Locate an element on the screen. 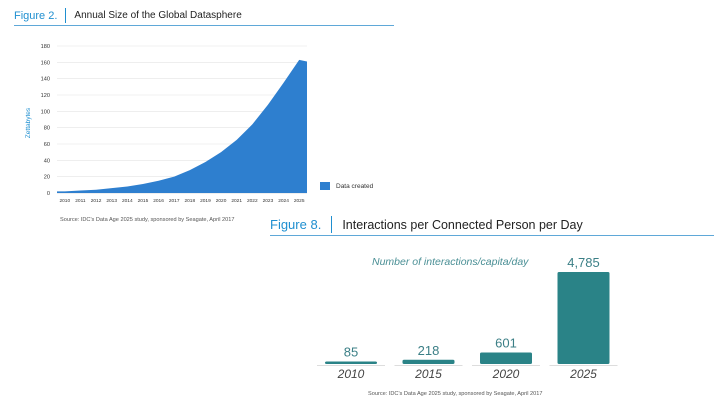  x-tick-label: 2024 is located at coordinates (283, 201).